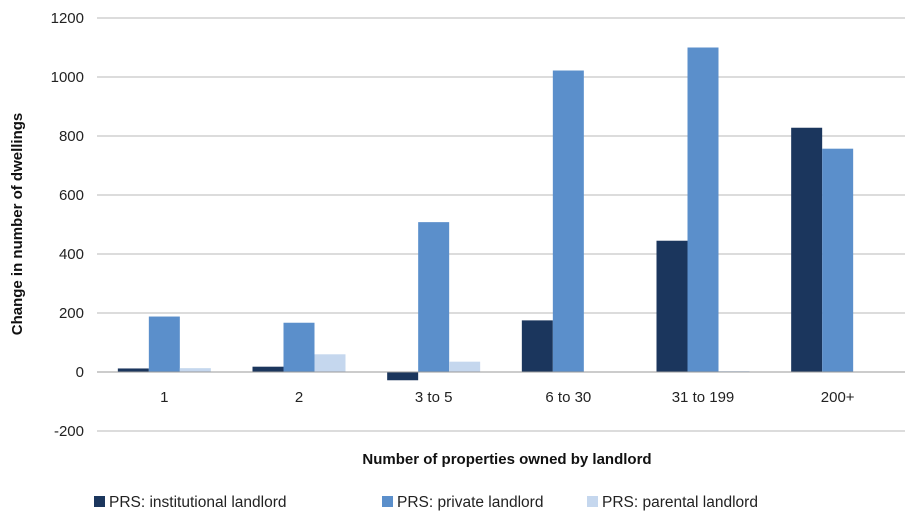  What do you see at coordinates (198, 502) in the screenshot?
I see `legend-label: PRS: institutional landlord` at bounding box center [198, 502].